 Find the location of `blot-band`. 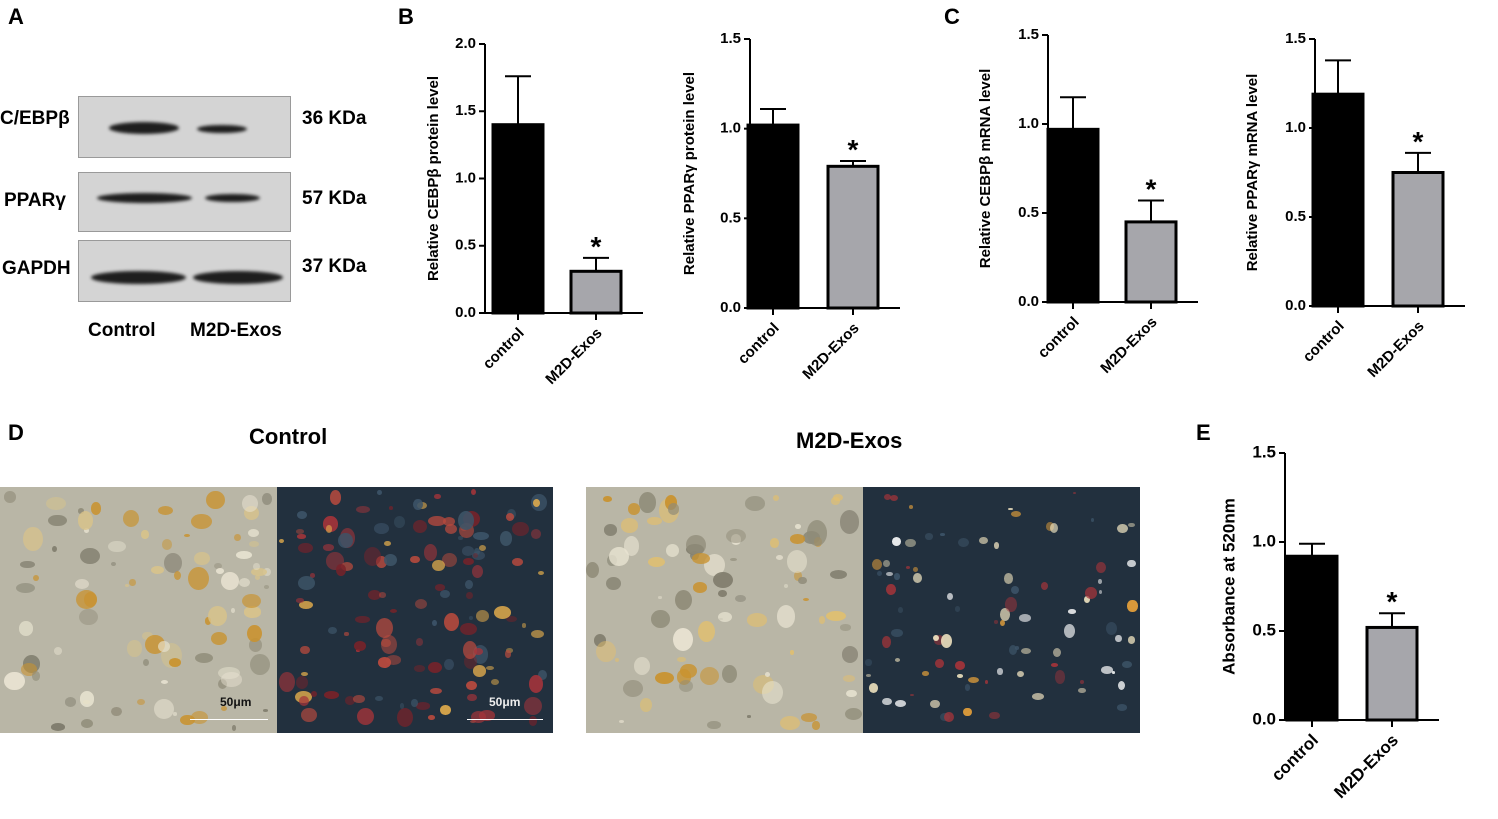

blot-band is located at coordinates (144, 128).